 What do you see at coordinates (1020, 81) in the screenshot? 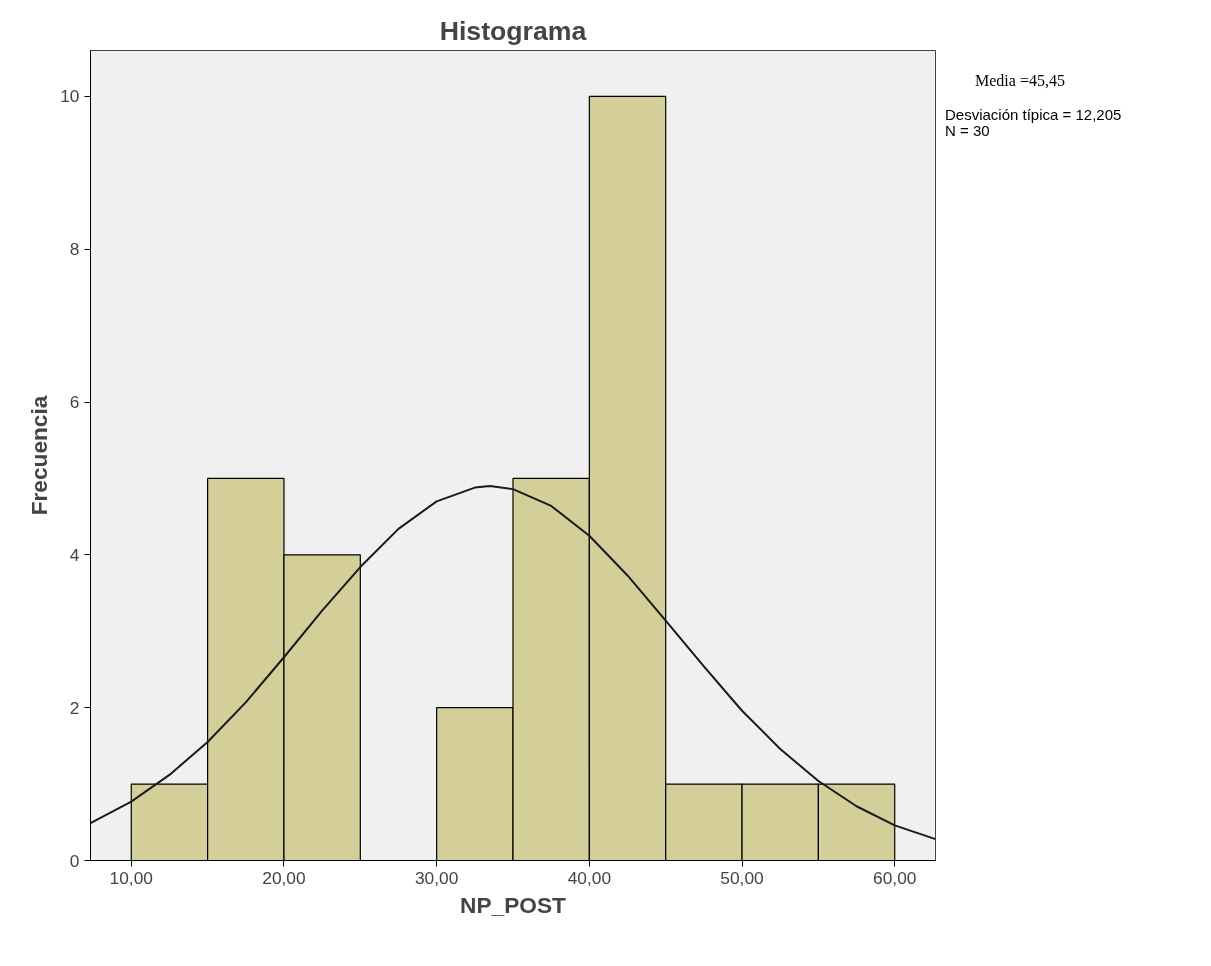
I see `text: Media =45,45` at bounding box center [1020, 81].